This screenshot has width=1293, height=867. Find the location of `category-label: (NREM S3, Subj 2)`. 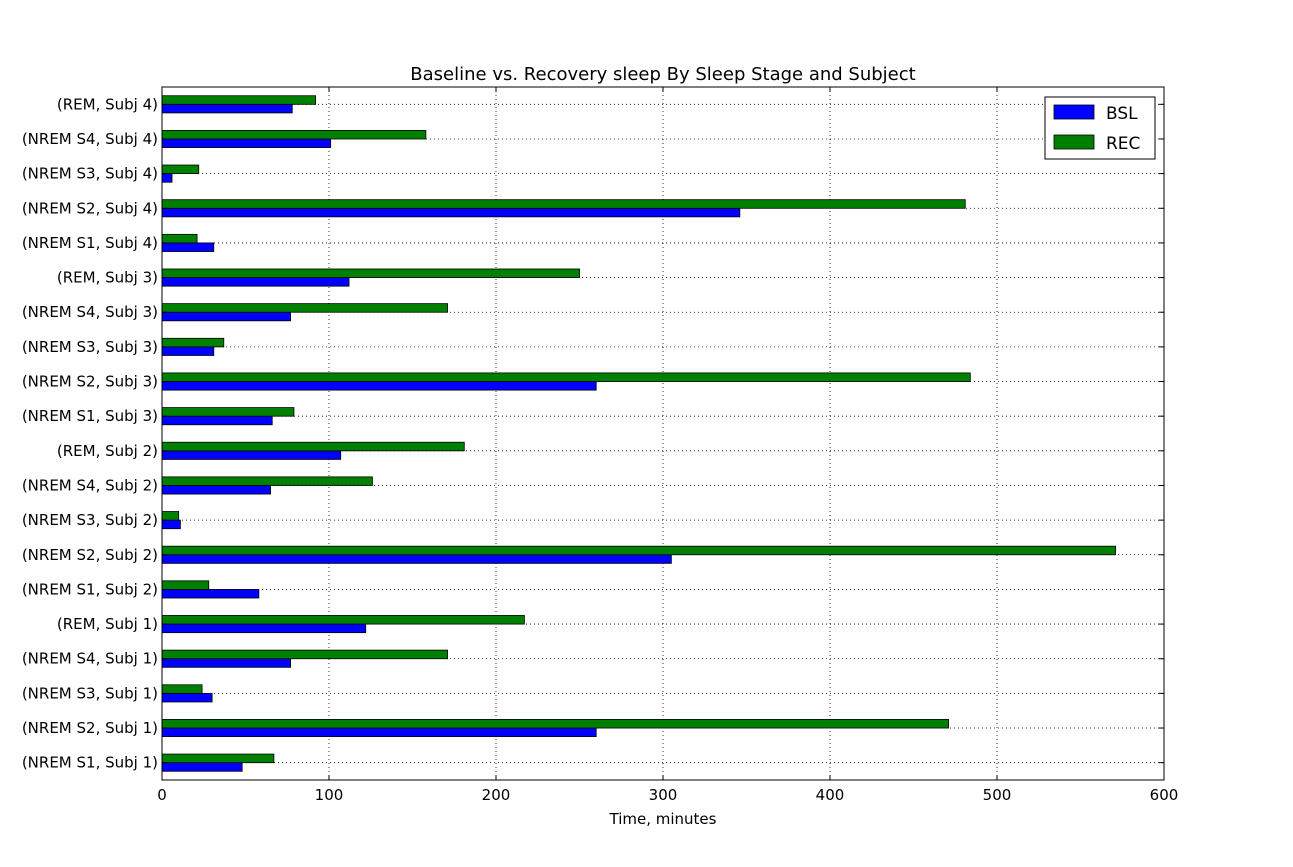

category-label: (NREM S3, Subj 2) is located at coordinates (90, 520).